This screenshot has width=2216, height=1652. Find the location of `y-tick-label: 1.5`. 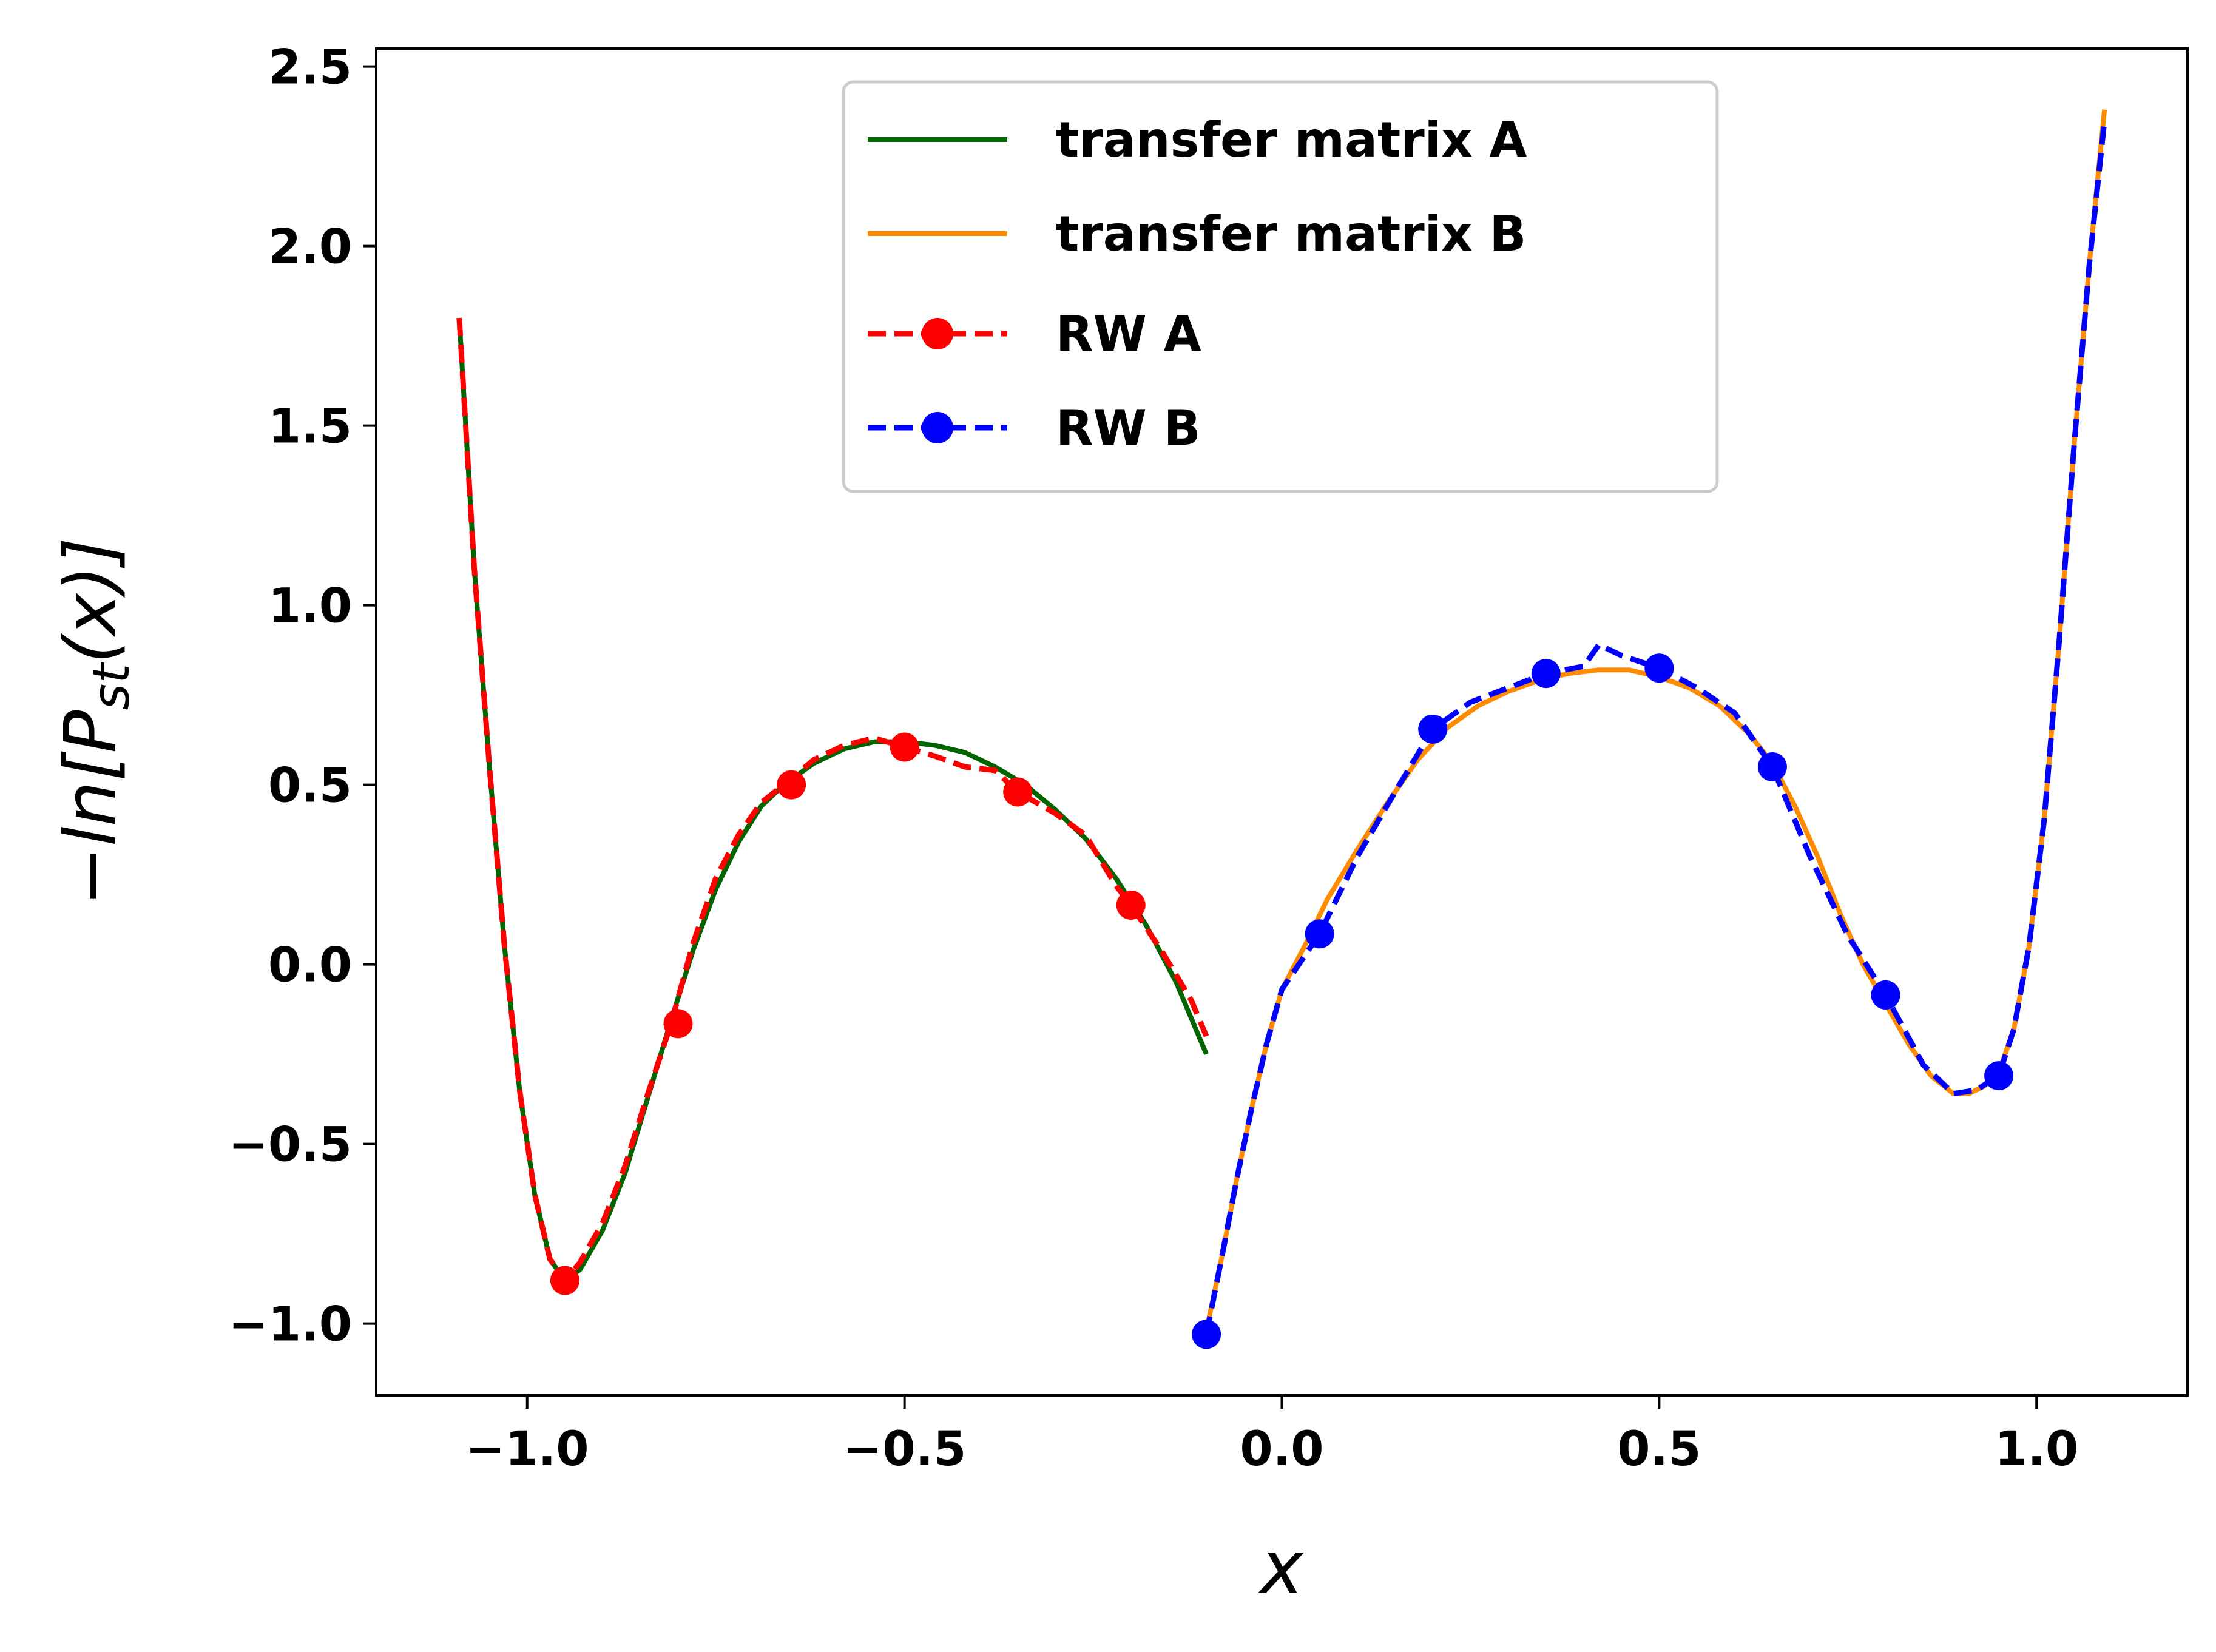

y-tick-label: 1.5 is located at coordinates (310, 427).